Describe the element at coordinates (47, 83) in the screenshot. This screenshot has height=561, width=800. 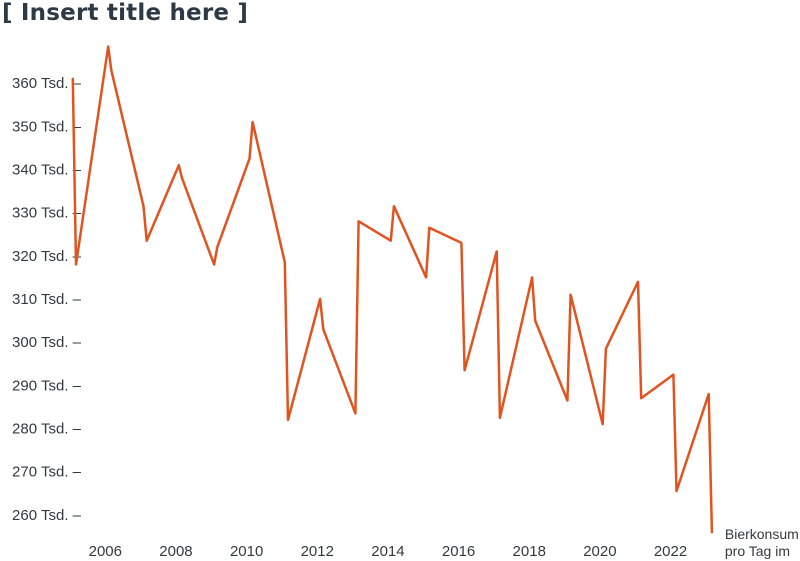
I see `y-tick-label: 360 Tsd. –` at that location.